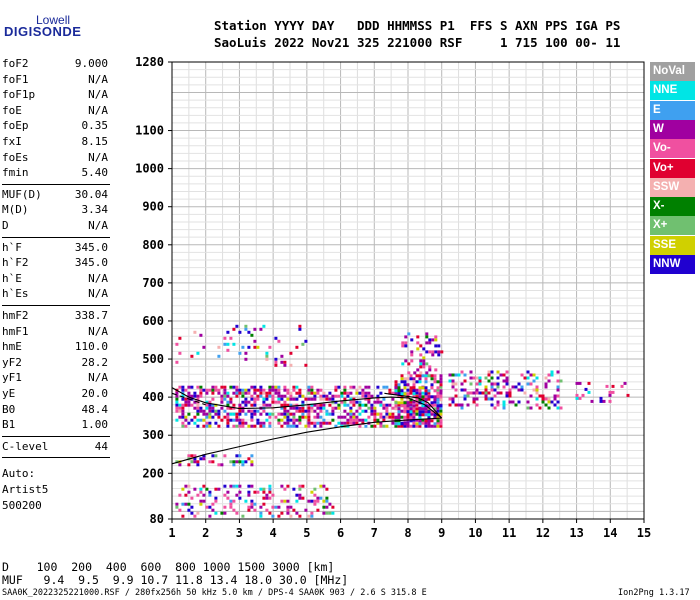 The height and width of the screenshot is (600, 700). I want to click on param-name: D, so click(5, 225).